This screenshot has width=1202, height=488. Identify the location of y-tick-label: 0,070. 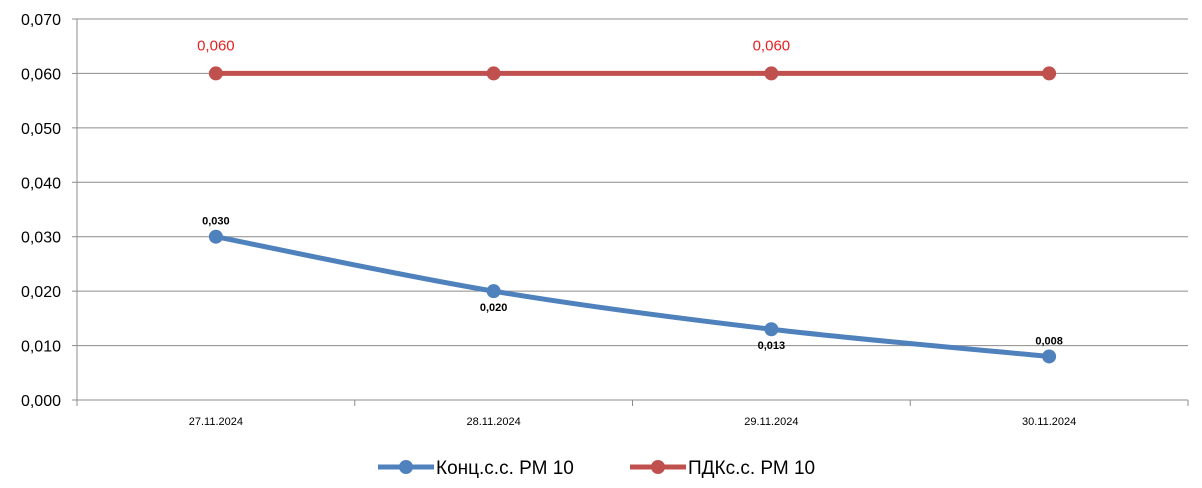
(41, 20).